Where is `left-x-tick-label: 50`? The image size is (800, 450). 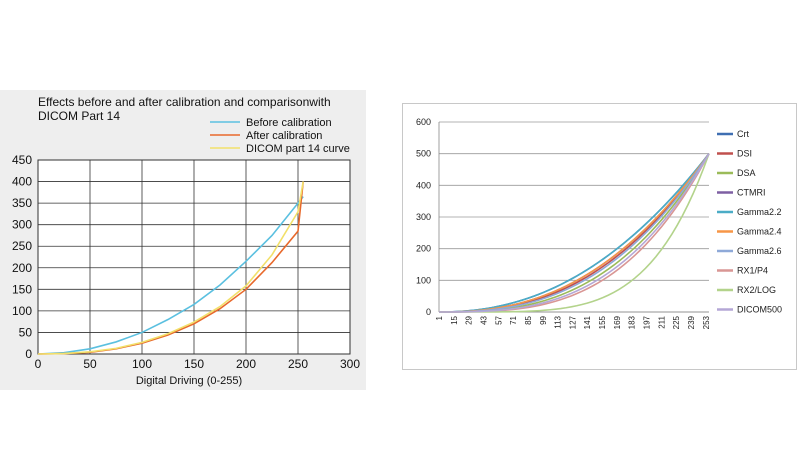
left-x-tick-label: 50 is located at coordinates (90, 364).